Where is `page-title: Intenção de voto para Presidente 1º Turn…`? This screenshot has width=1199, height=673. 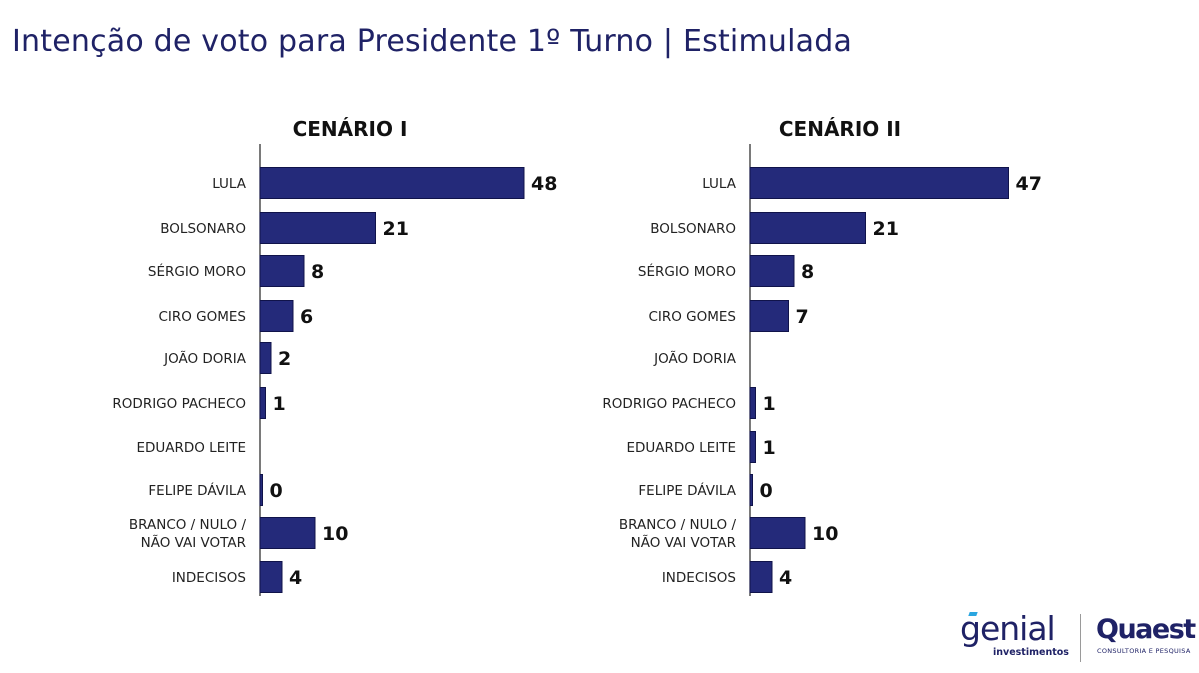
page-title: Intenção de voto para Presidente 1º Turn… is located at coordinates (432, 41).